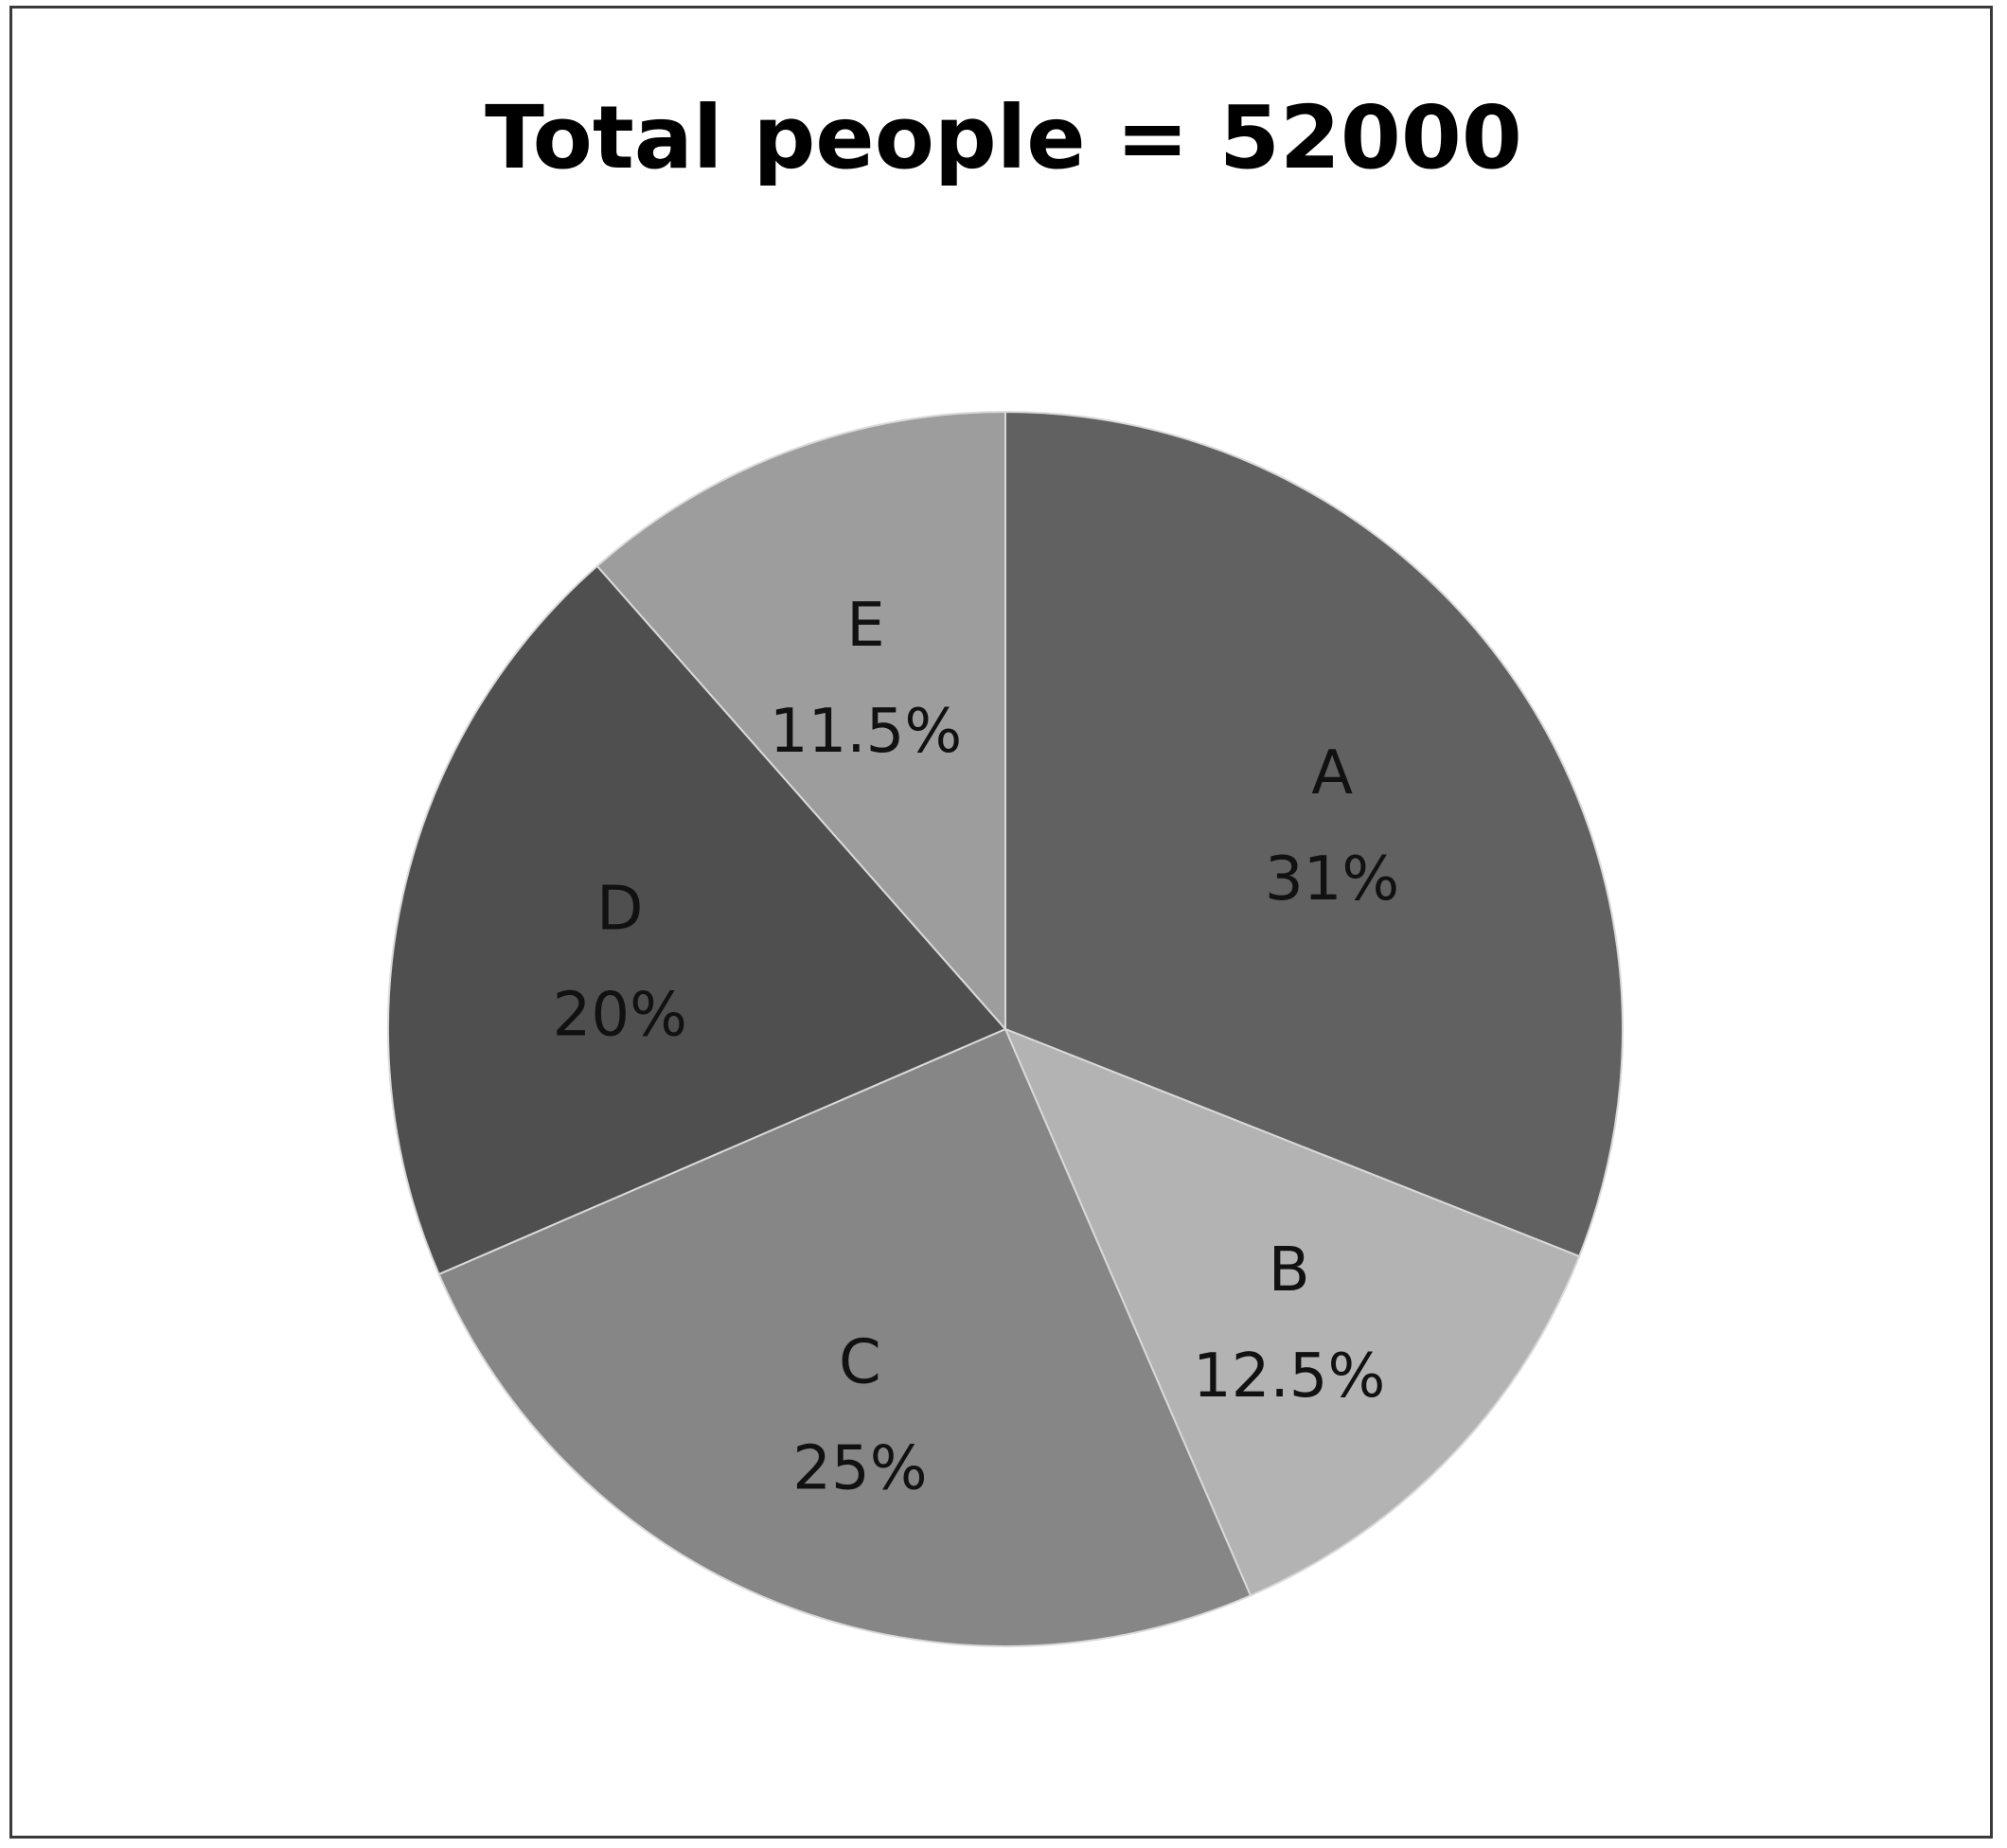 This screenshot has width=2007, height=1848. Describe the element at coordinates (865, 626) in the screenshot. I see `slice-name-label-e: E` at that location.